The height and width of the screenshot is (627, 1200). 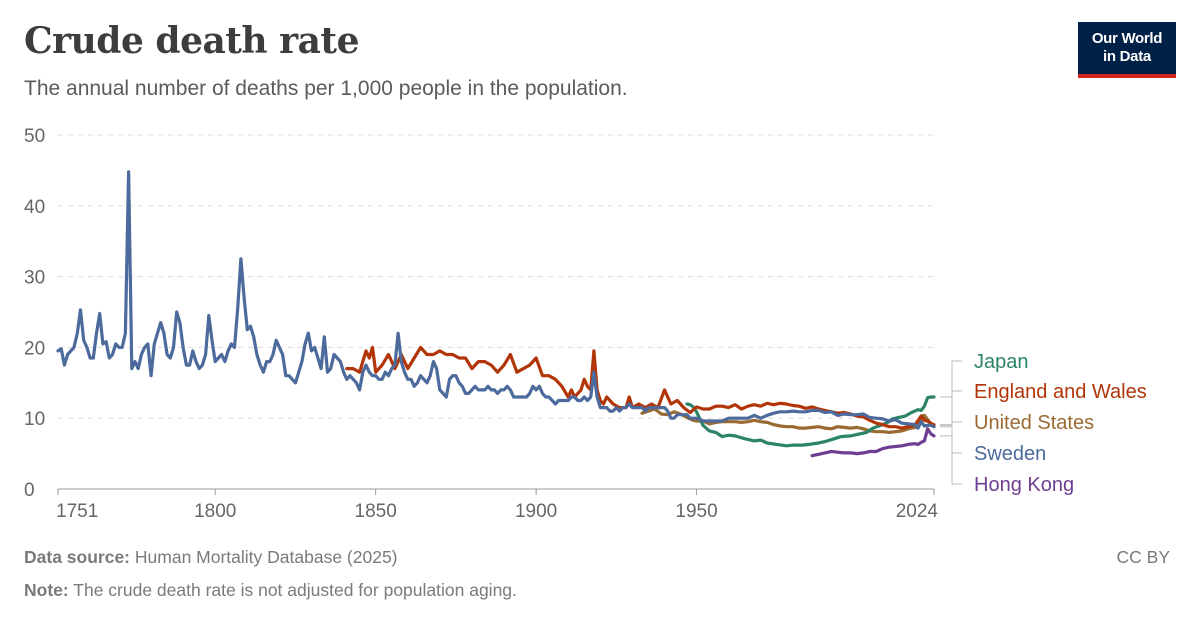 What do you see at coordinates (34, 348) in the screenshot?
I see `y-tick-label: 20` at bounding box center [34, 348].